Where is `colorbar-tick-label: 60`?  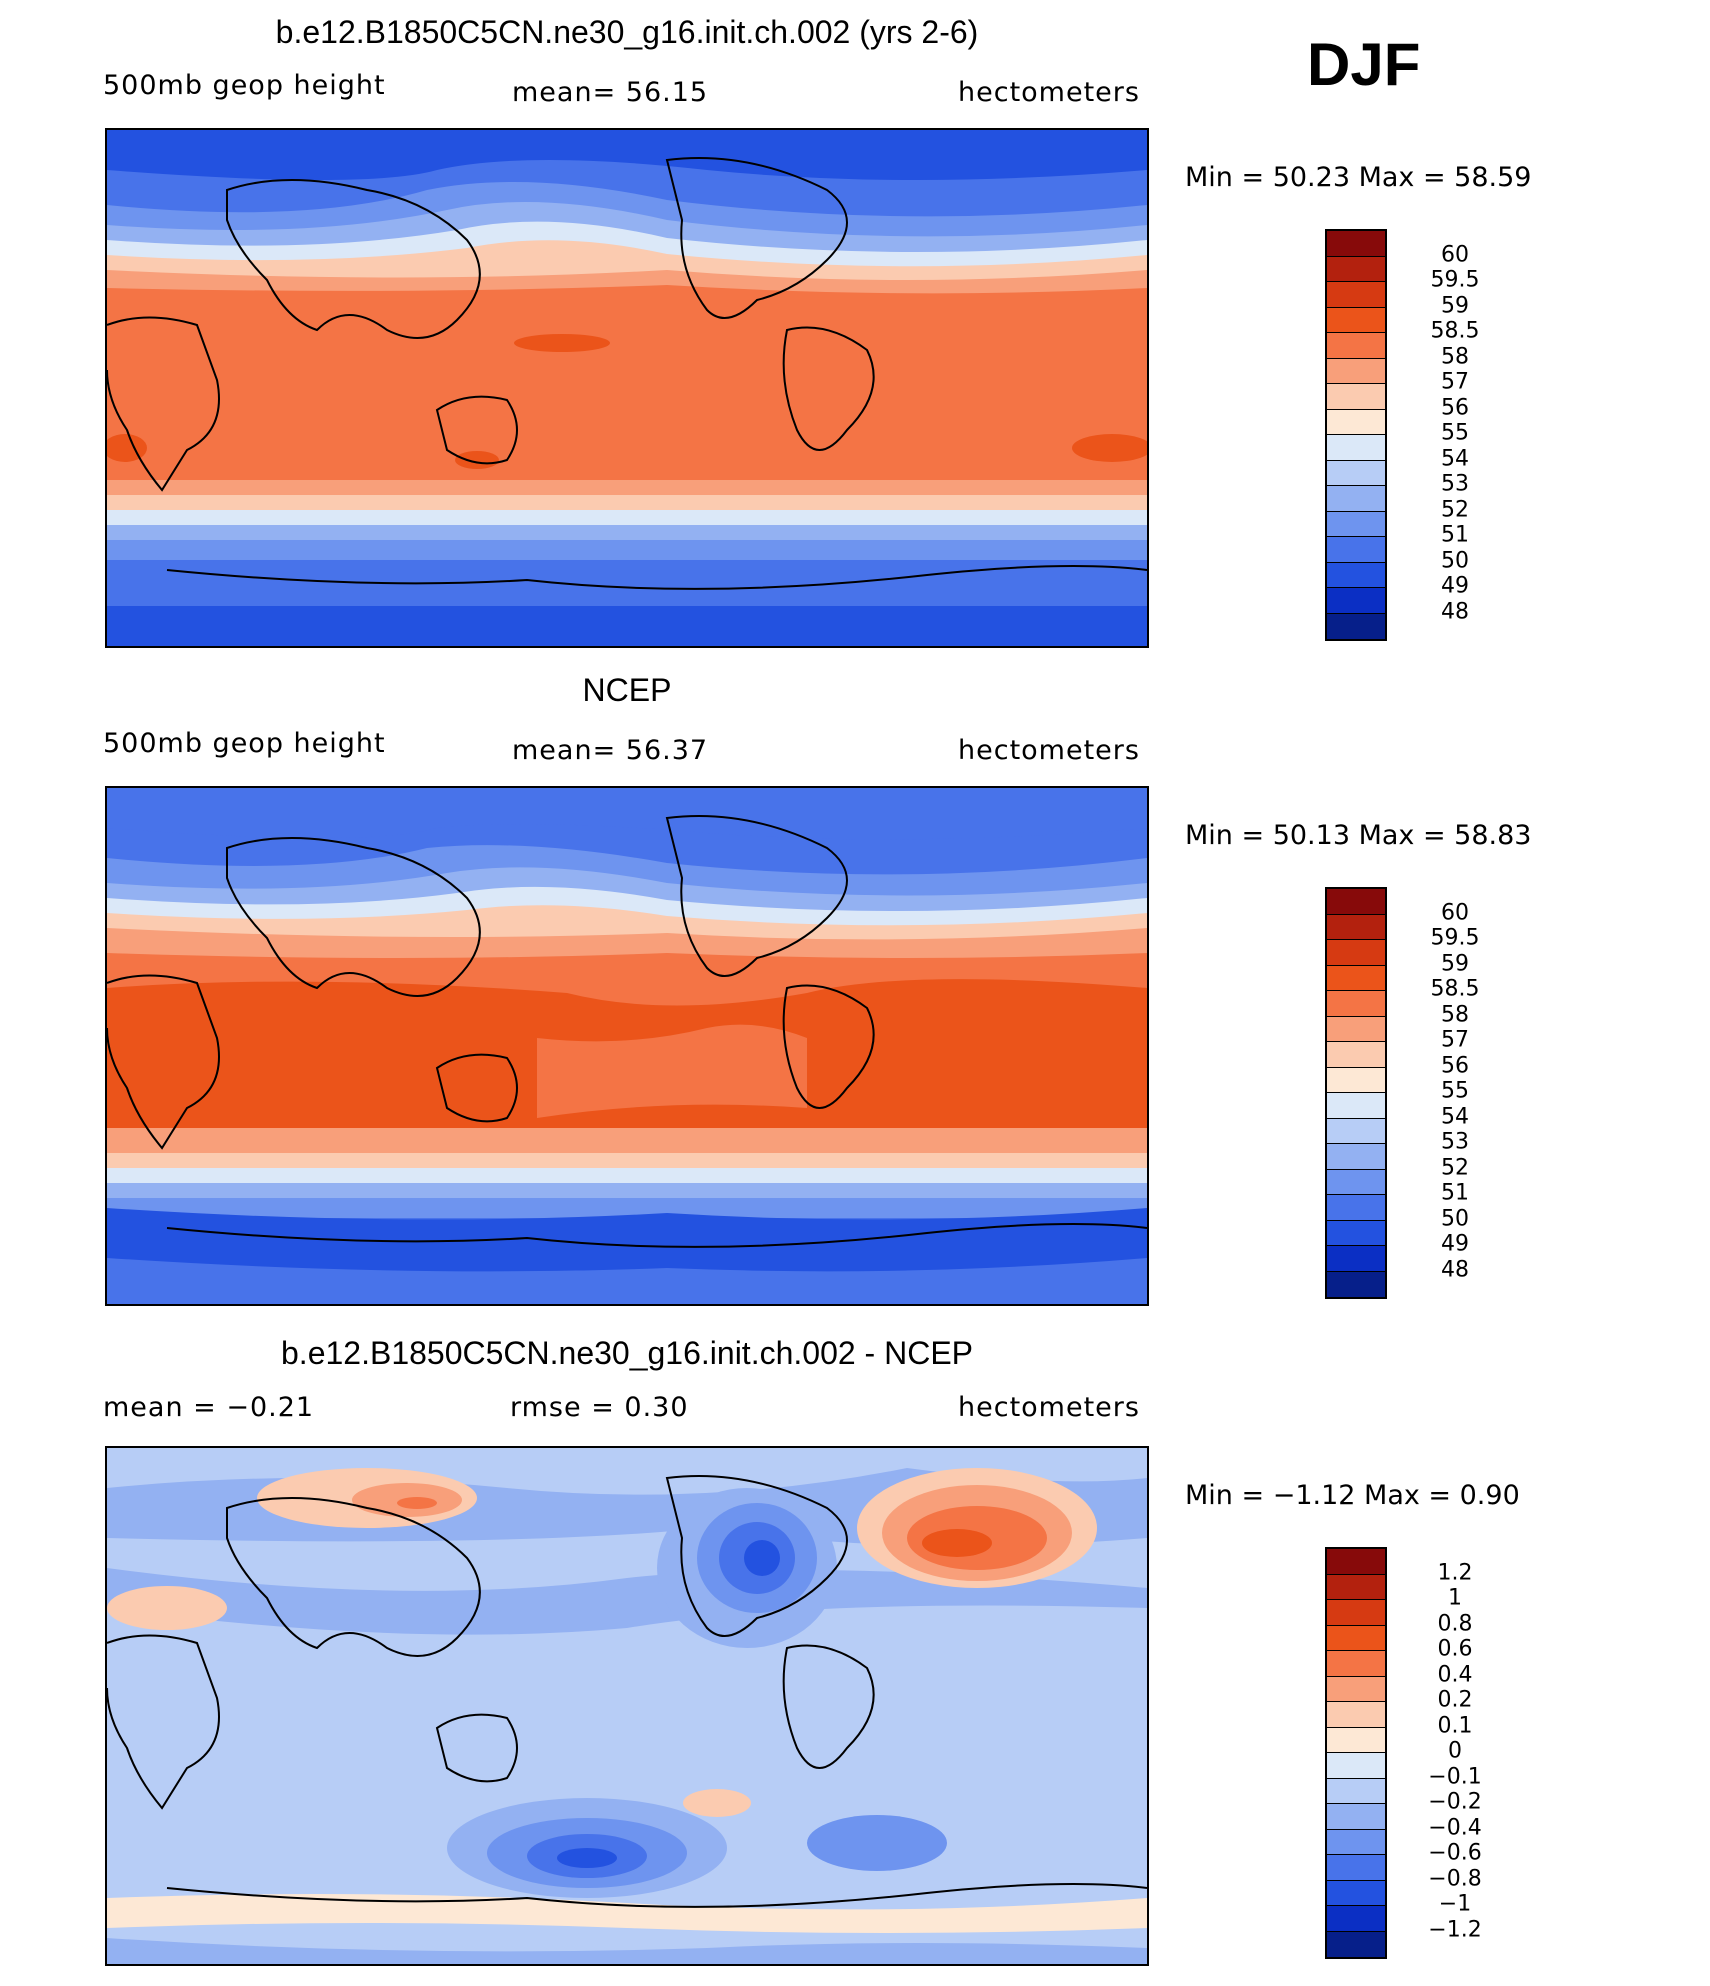
colorbar-tick-label: 60 is located at coordinates (1455, 254).